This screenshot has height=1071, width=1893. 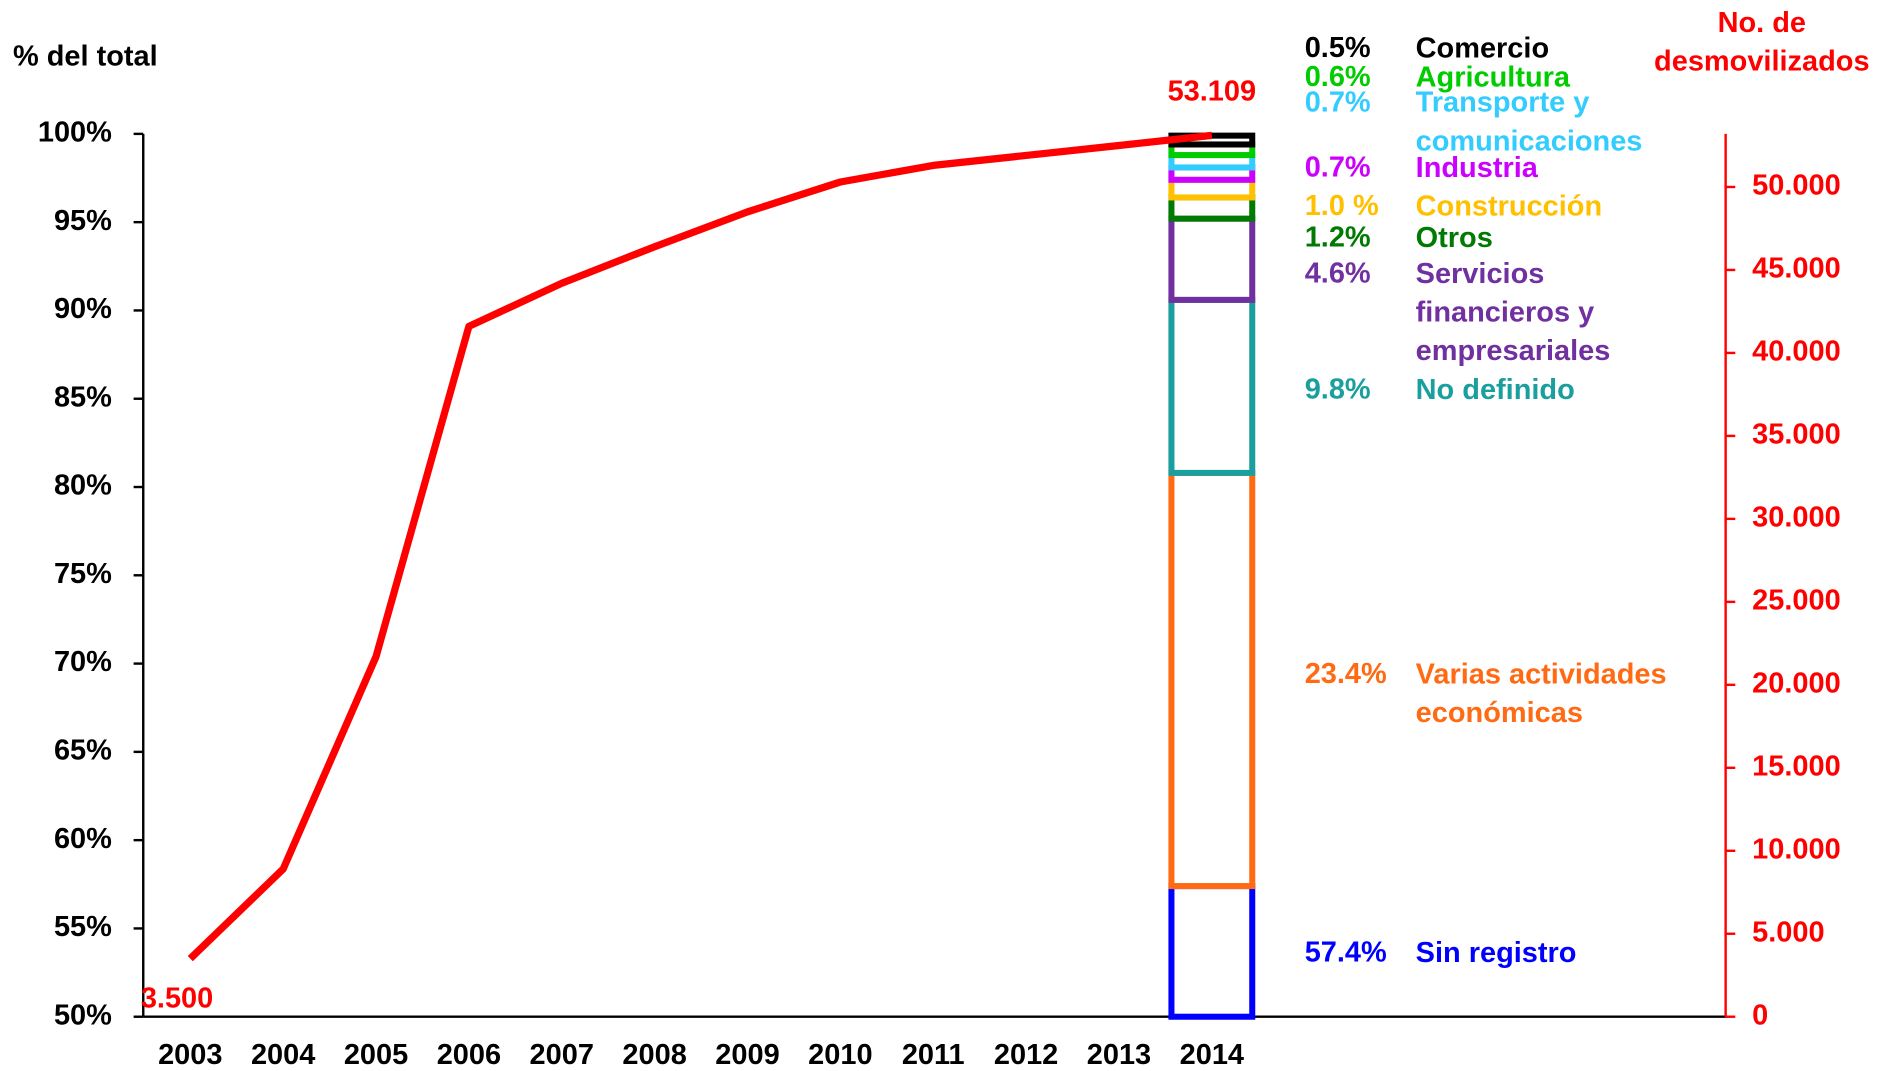 I want to click on bar-value-label: 1.0 %, so click(x=1342, y=206).